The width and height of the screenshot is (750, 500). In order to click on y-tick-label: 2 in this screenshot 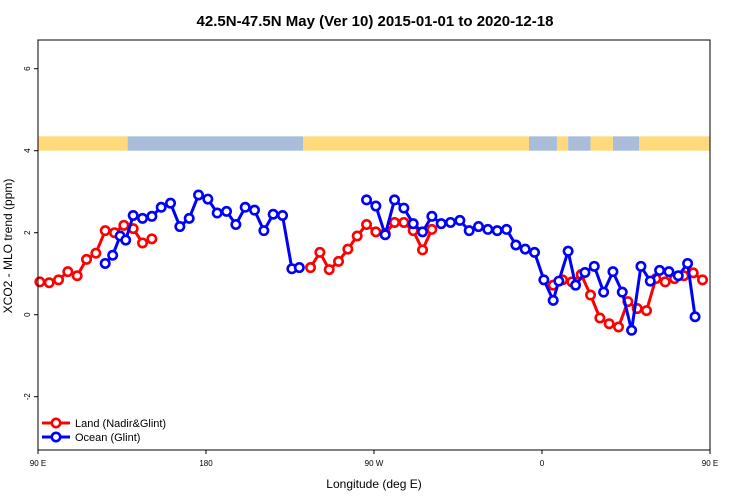, I will do `click(27, 232)`.